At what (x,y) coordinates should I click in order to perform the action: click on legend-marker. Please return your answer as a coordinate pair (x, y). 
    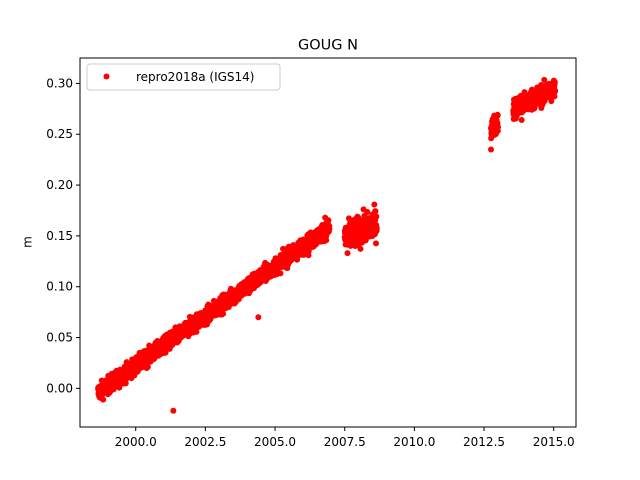
    Looking at the image, I should click on (106, 76).